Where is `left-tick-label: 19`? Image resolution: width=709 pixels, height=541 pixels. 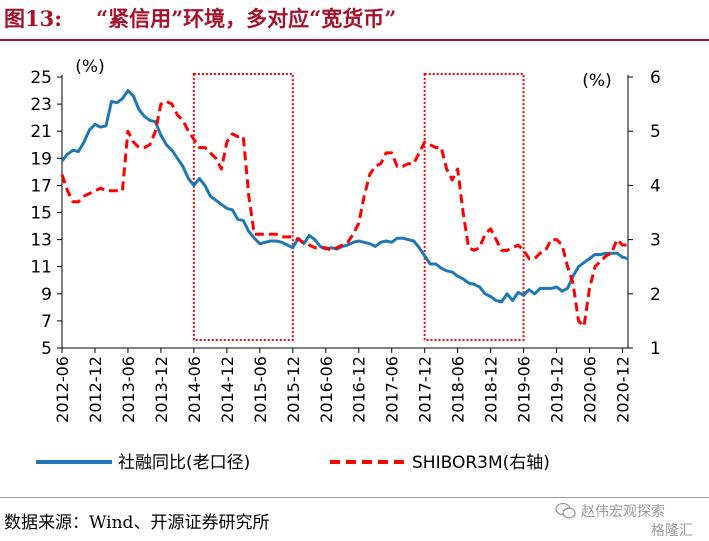
left-tick-label: 19 is located at coordinates (41, 159).